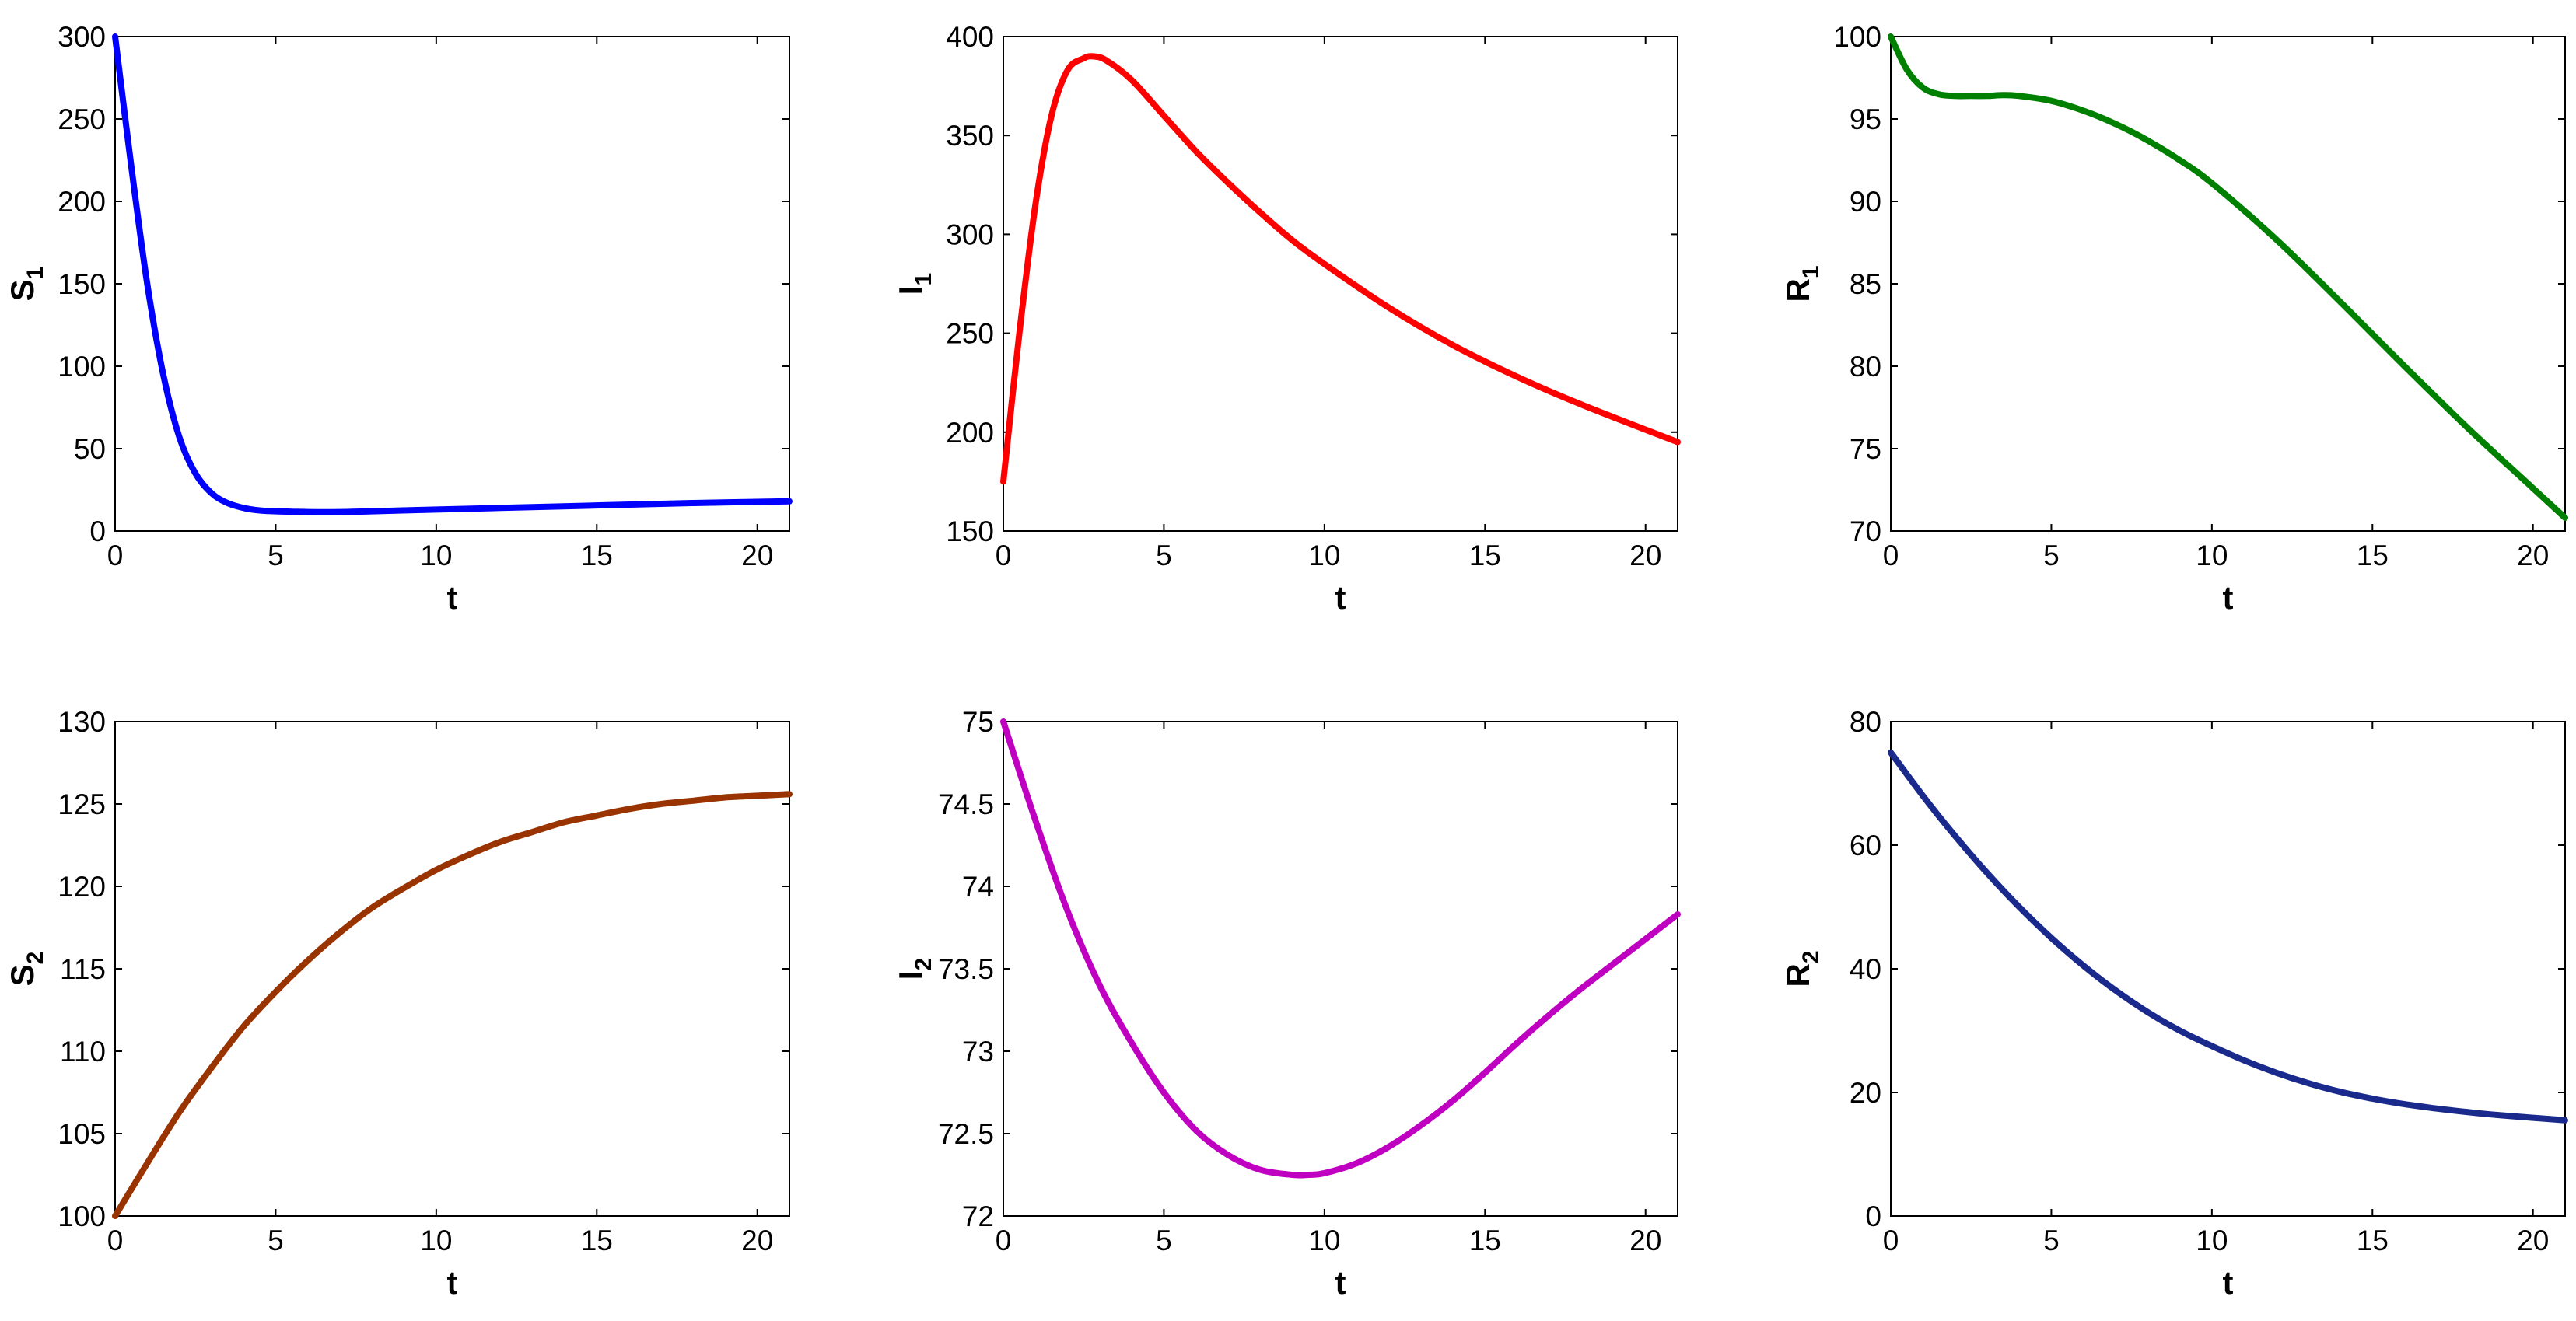 This screenshot has height=1321, width=2576. I want to click on y-tick-label: 120, so click(82, 887).